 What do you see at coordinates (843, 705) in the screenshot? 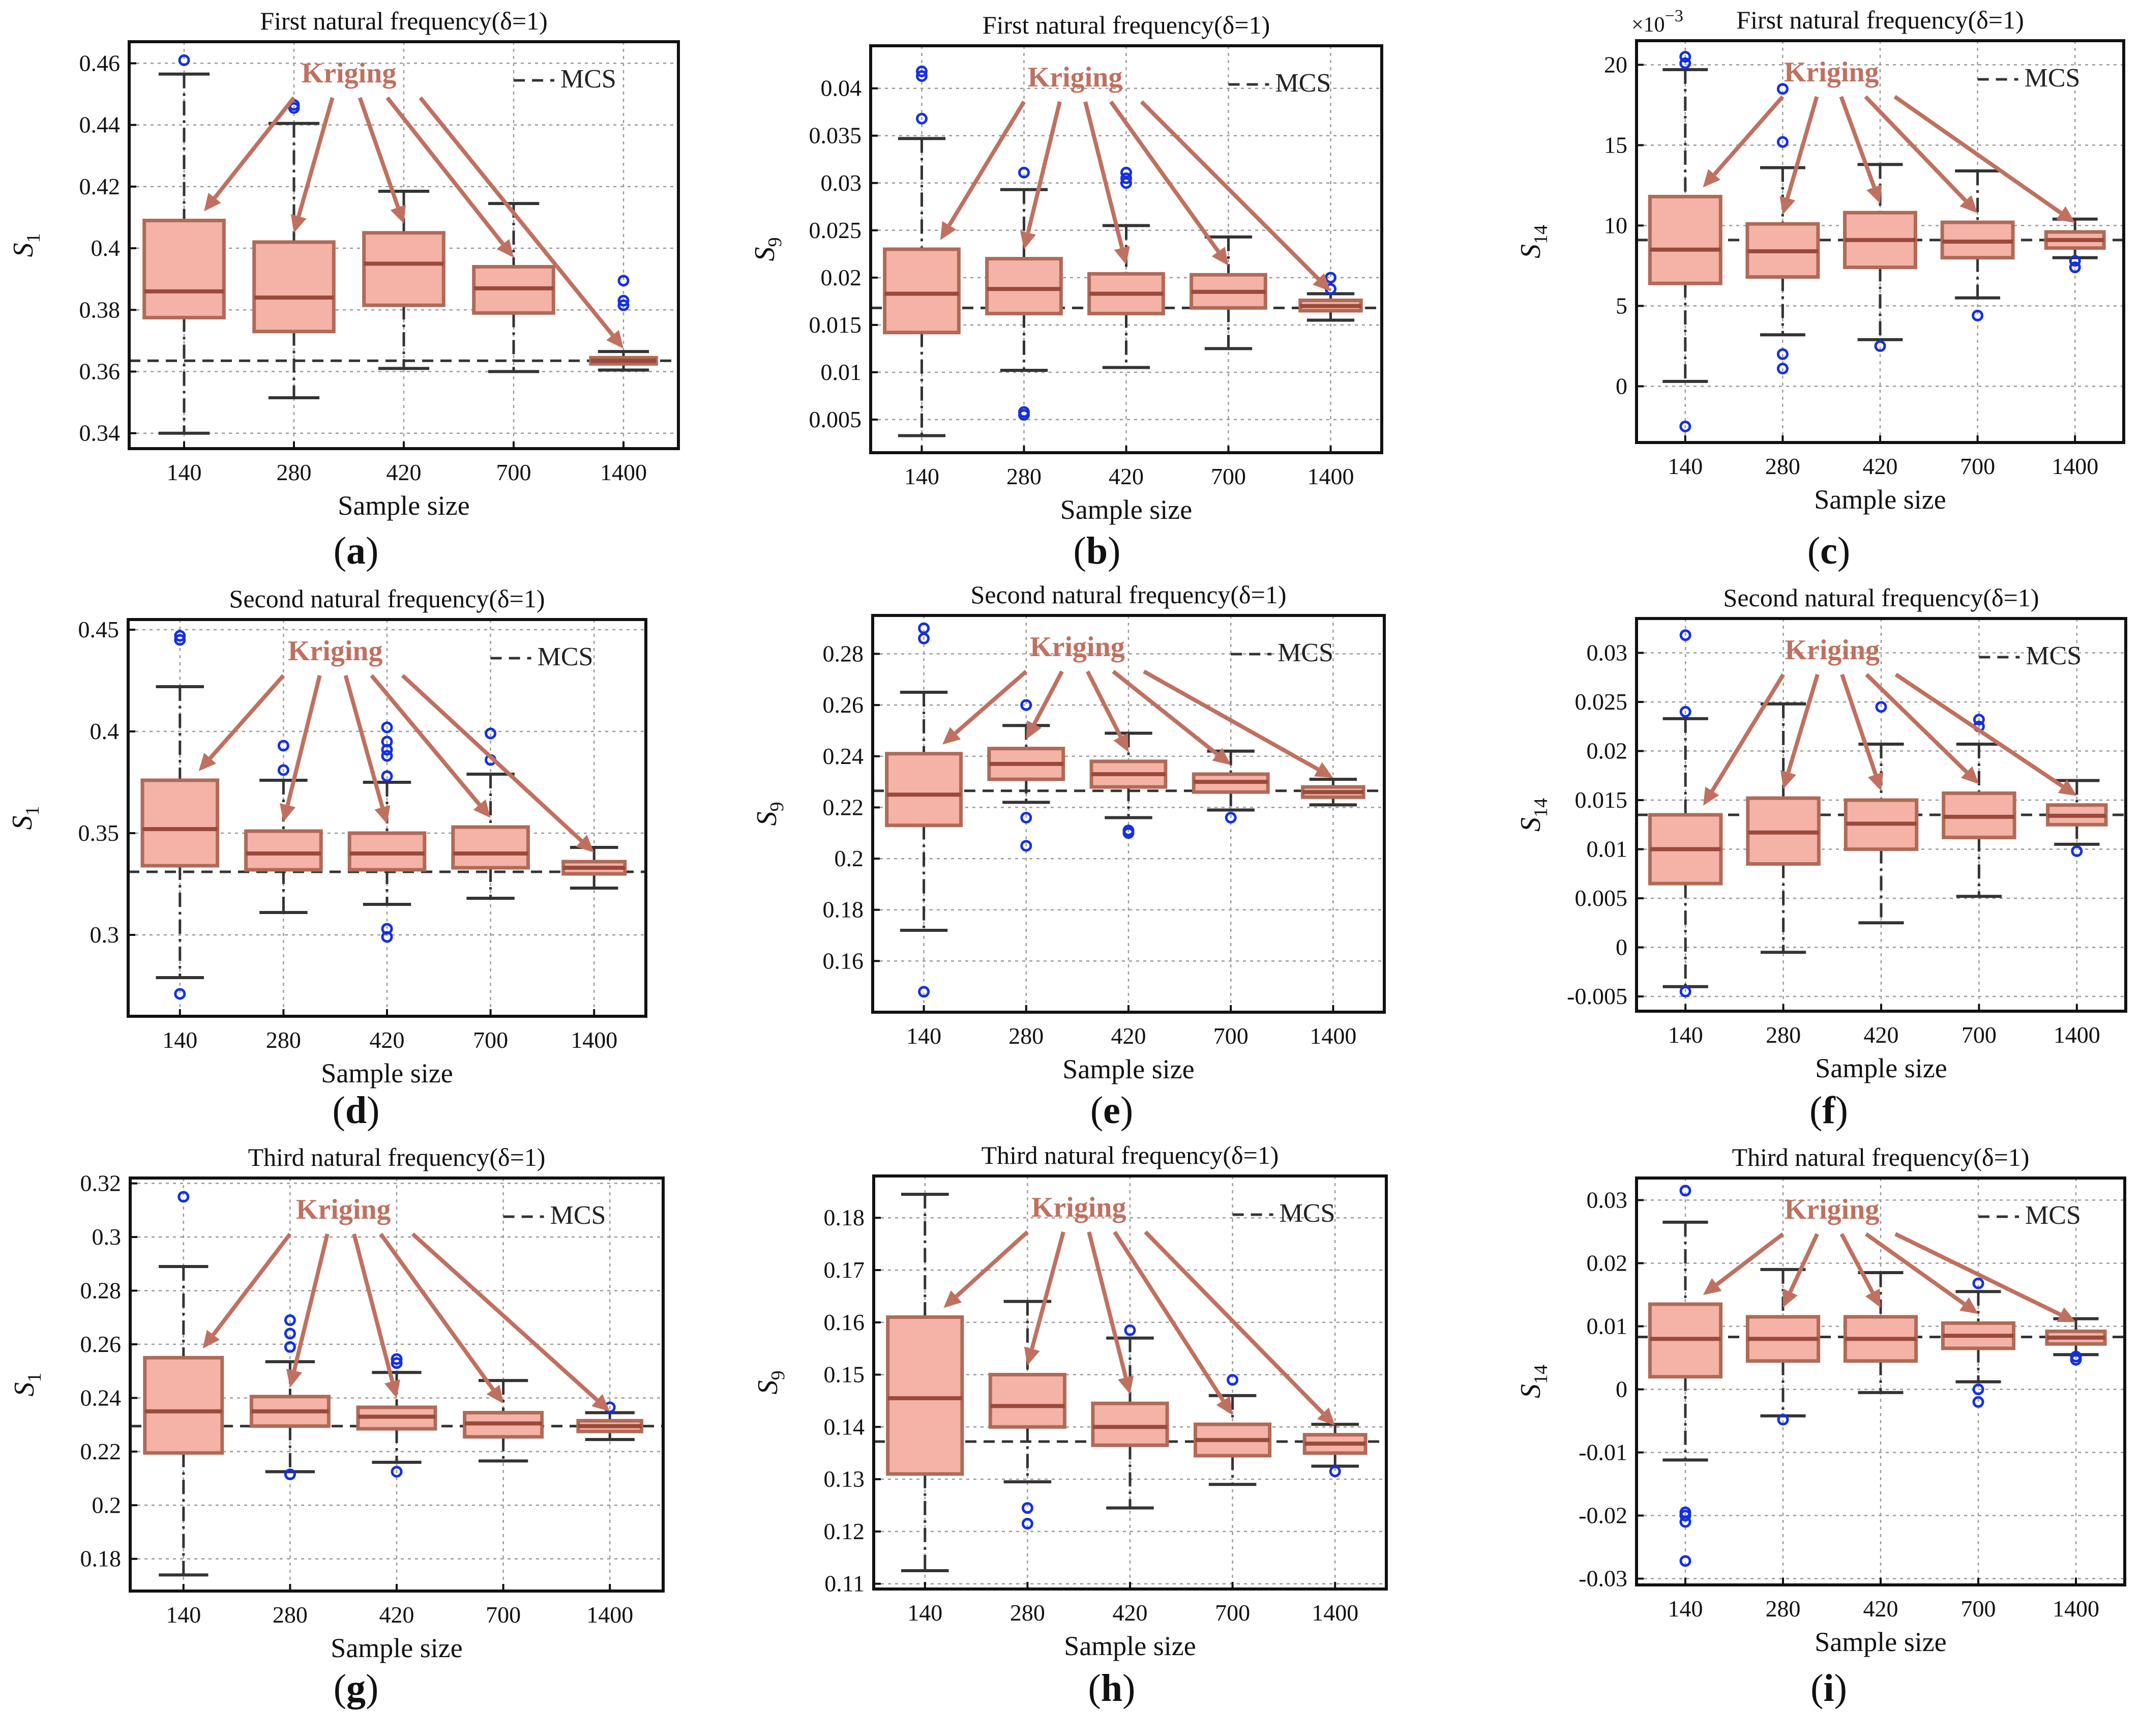
I see `y-tick-label: 0.26` at bounding box center [843, 705].